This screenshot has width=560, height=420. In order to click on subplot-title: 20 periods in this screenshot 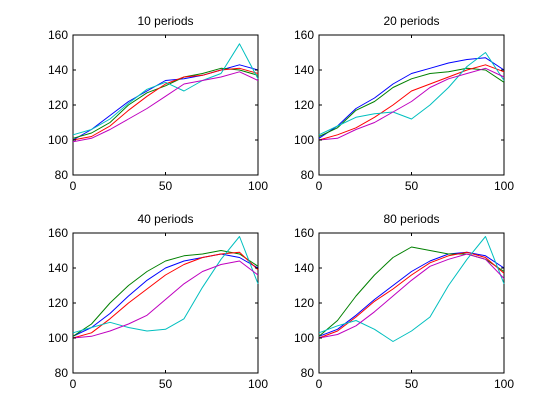, I will do `click(411, 21)`.